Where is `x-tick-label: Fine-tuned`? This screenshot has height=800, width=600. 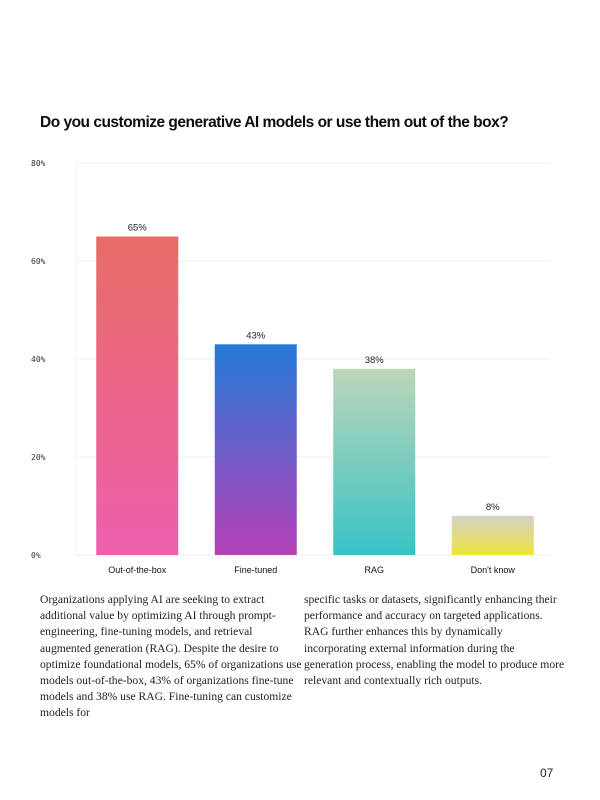
x-tick-label: Fine-tuned is located at coordinates (255, 570).